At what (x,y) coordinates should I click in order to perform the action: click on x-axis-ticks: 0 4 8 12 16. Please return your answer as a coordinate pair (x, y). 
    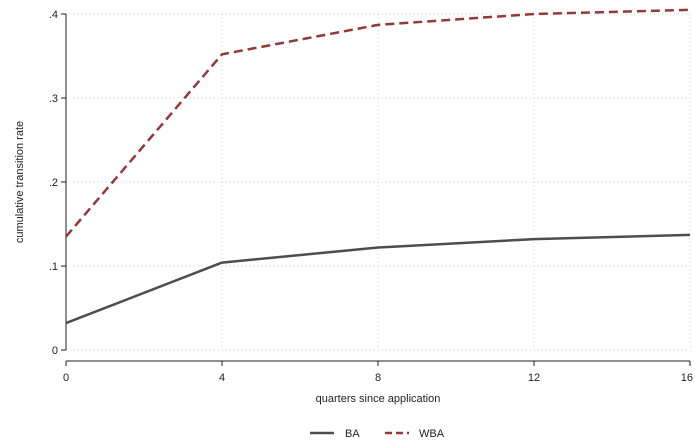
    Looking at the image, I should click on (378, 372).